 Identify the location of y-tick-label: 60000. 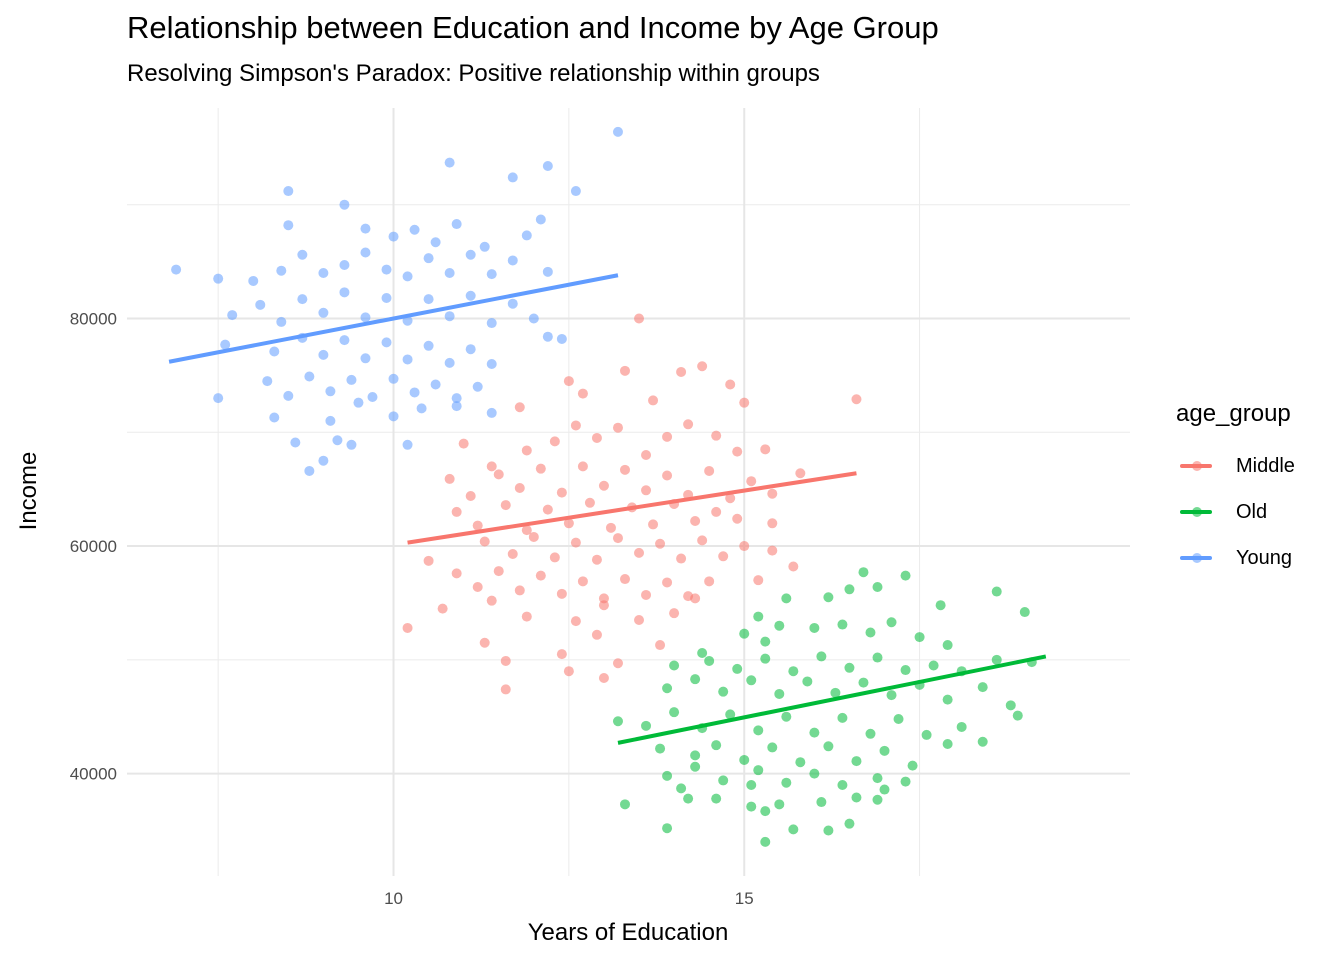
(93, 546).